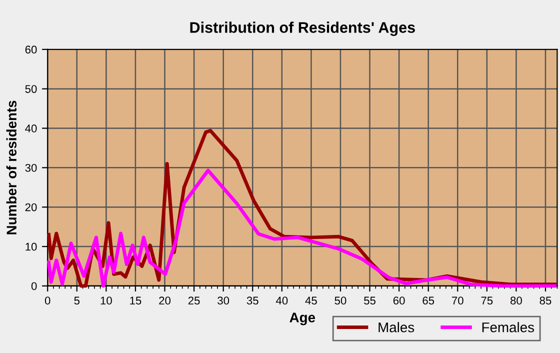  I want to click on x-tick-label: 55, so click(370, 300).